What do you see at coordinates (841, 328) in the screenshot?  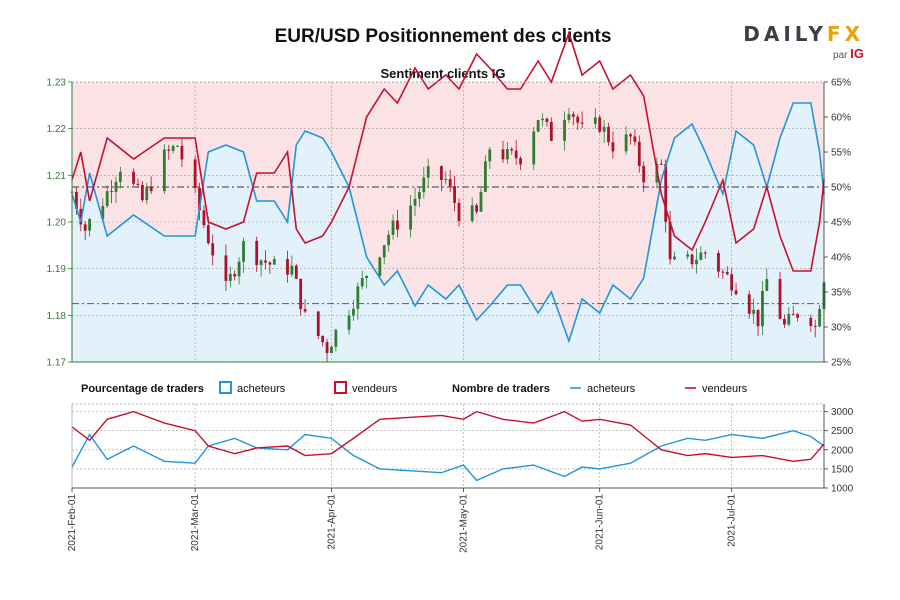 I see `pct-tick-label: 30%` at bounding box center [841, 328].